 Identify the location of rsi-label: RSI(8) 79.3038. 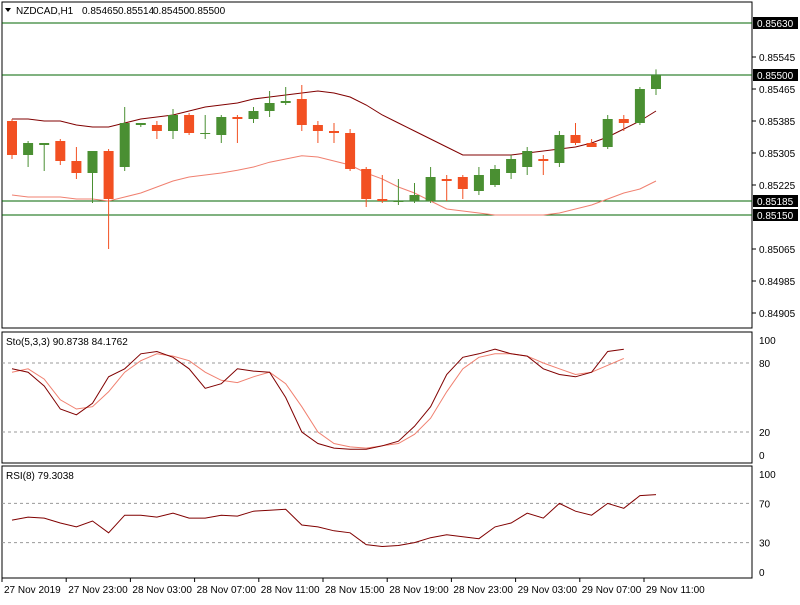
(40, 476).